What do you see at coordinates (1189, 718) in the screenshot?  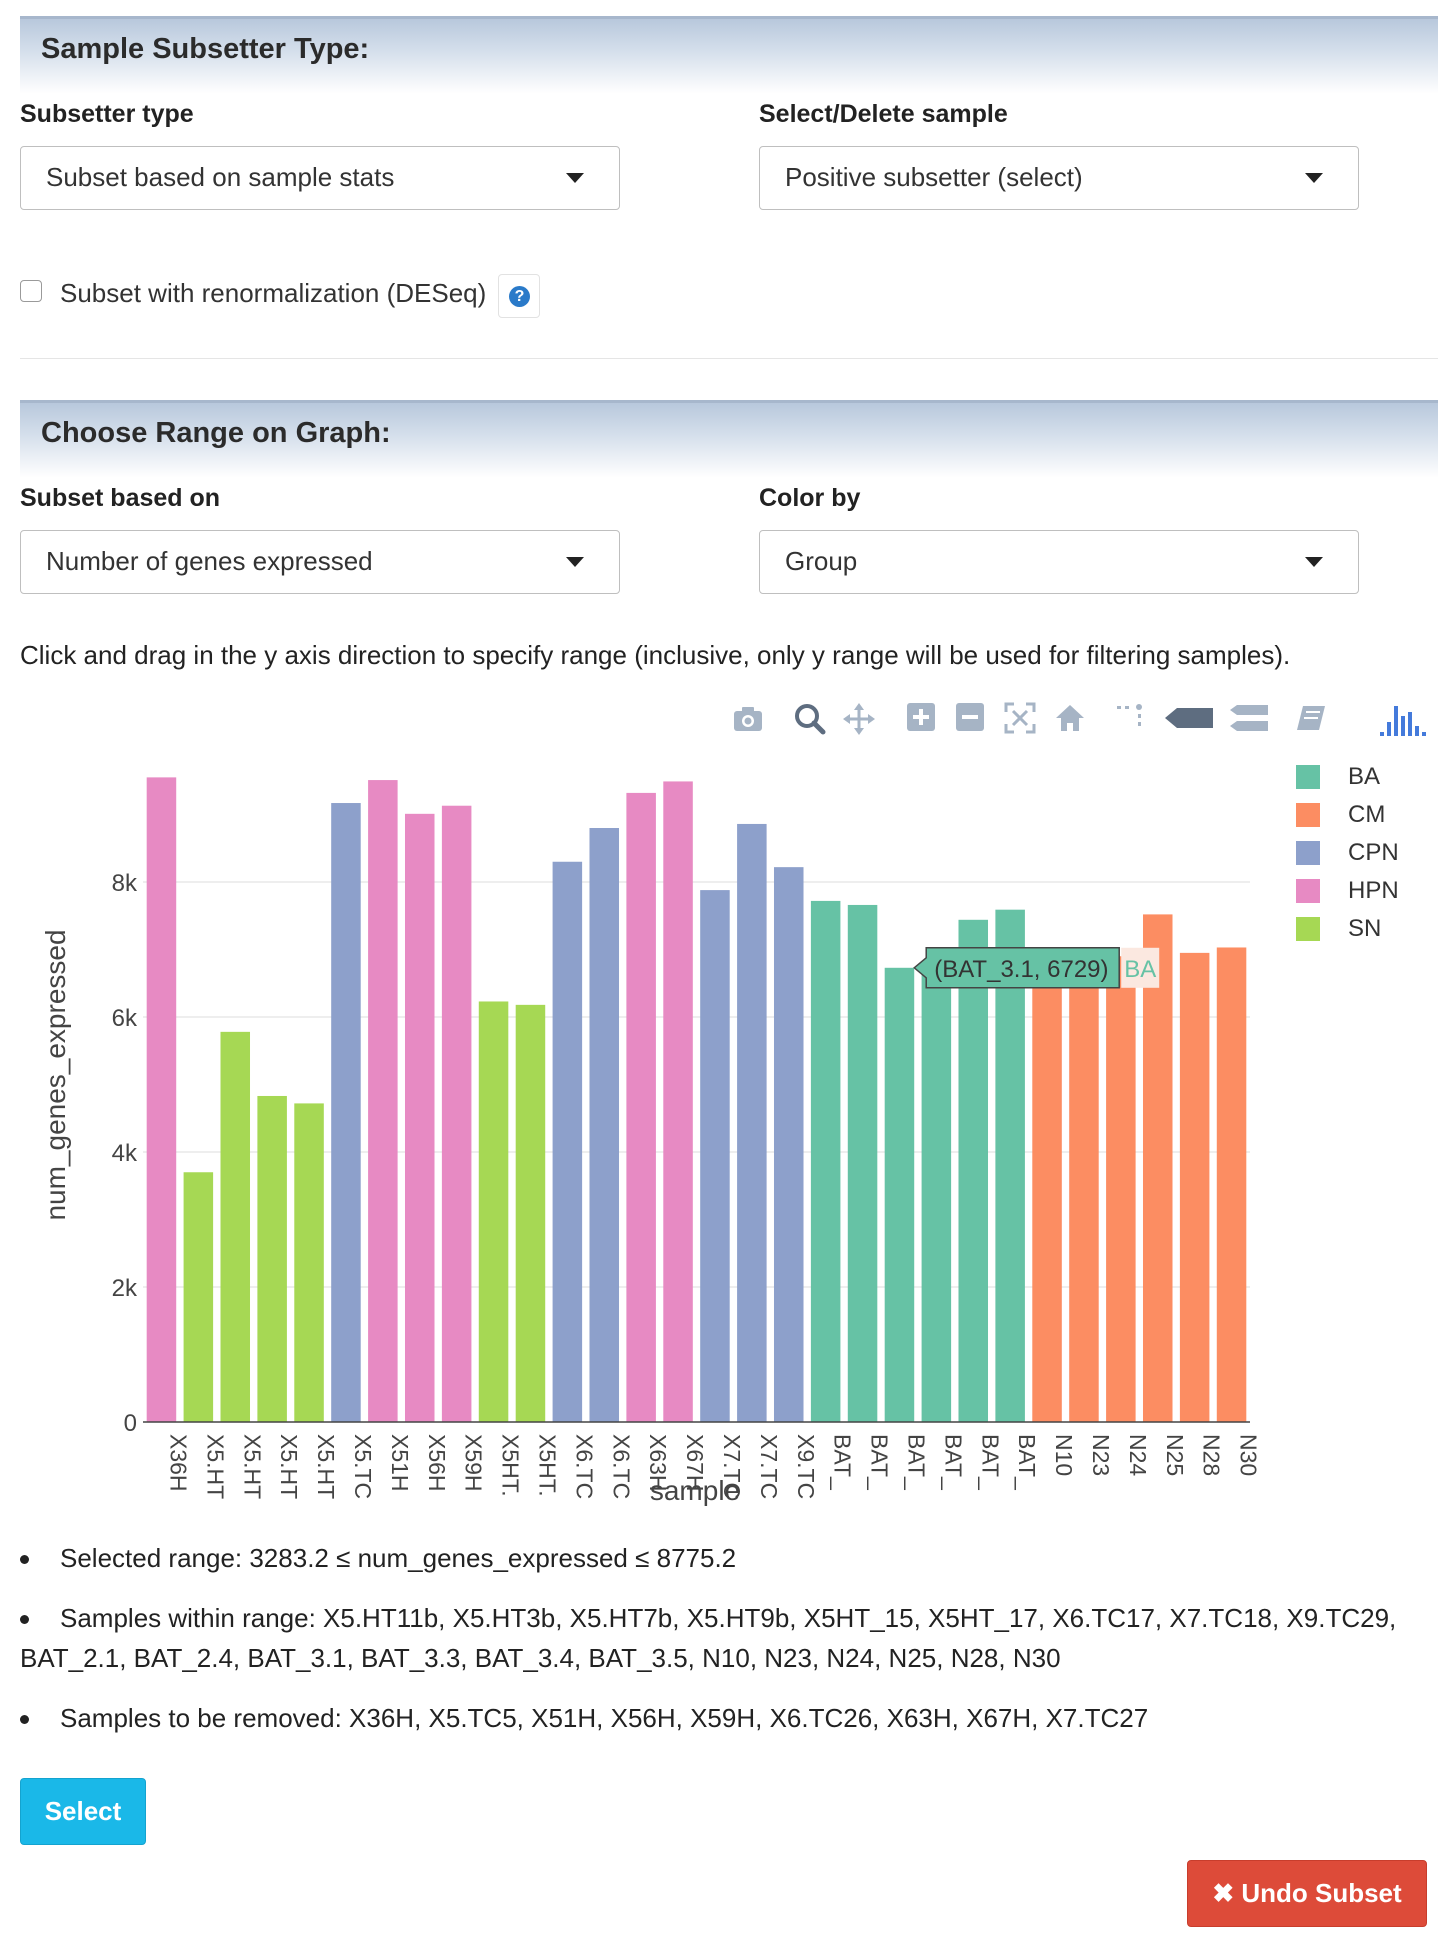 I see `hover-closest-icon` at bounding box center [1189, 718].